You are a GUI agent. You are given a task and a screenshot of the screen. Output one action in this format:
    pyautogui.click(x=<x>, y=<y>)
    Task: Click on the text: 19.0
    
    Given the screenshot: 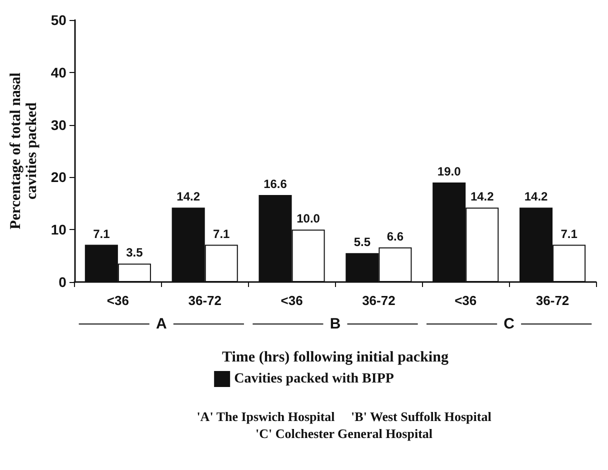 What is the action you would take?
    pyautogui.click(x=449, y=171)
    